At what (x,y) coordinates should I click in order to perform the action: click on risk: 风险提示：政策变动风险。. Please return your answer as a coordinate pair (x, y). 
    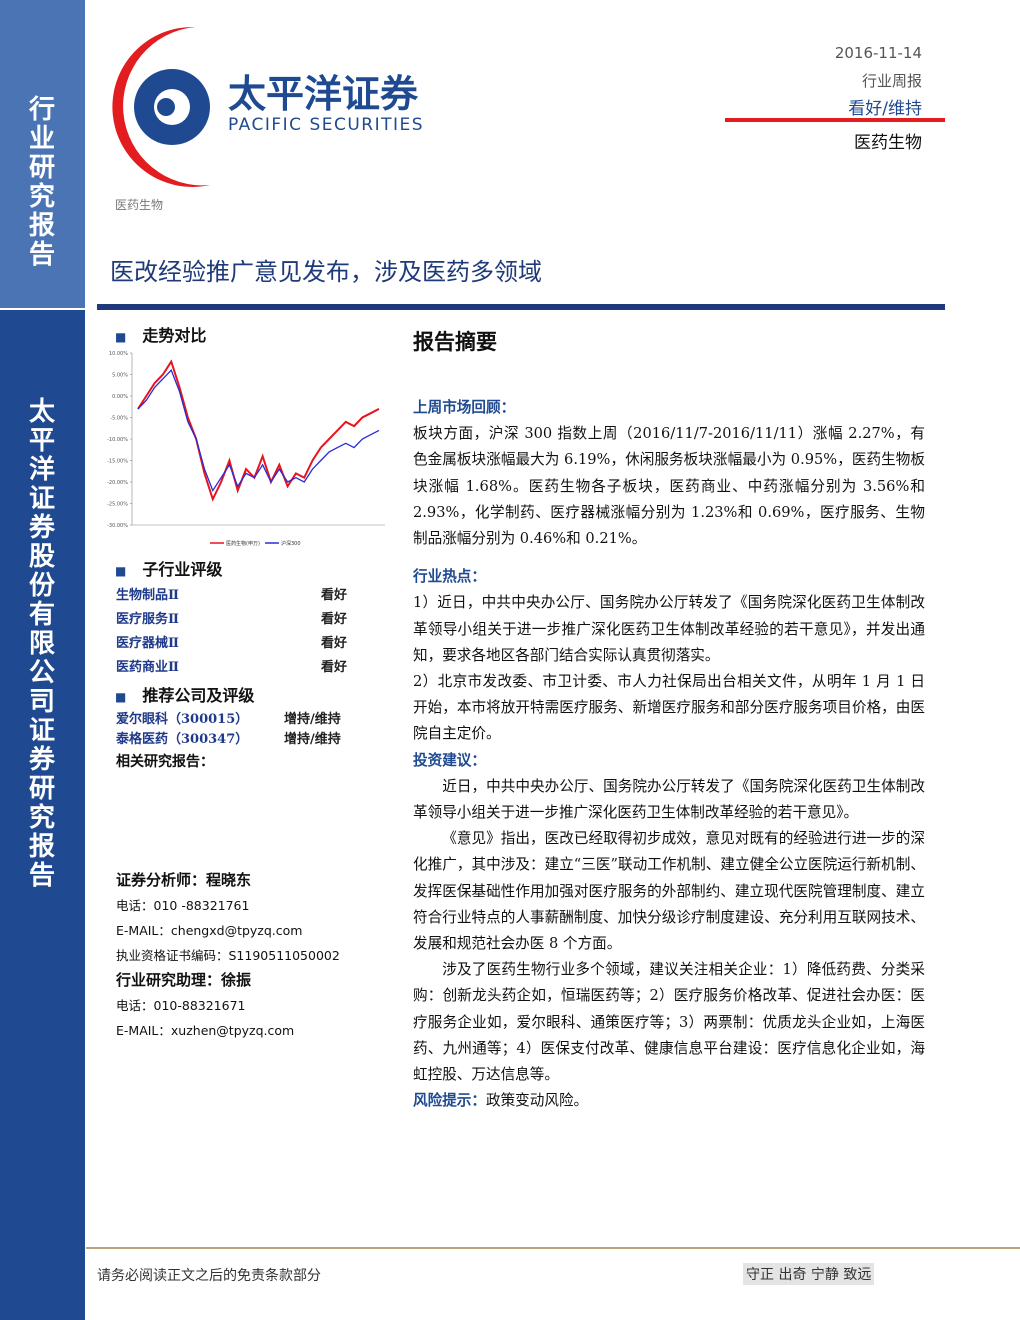
    Looking at the image, I should click on (669, 1101).